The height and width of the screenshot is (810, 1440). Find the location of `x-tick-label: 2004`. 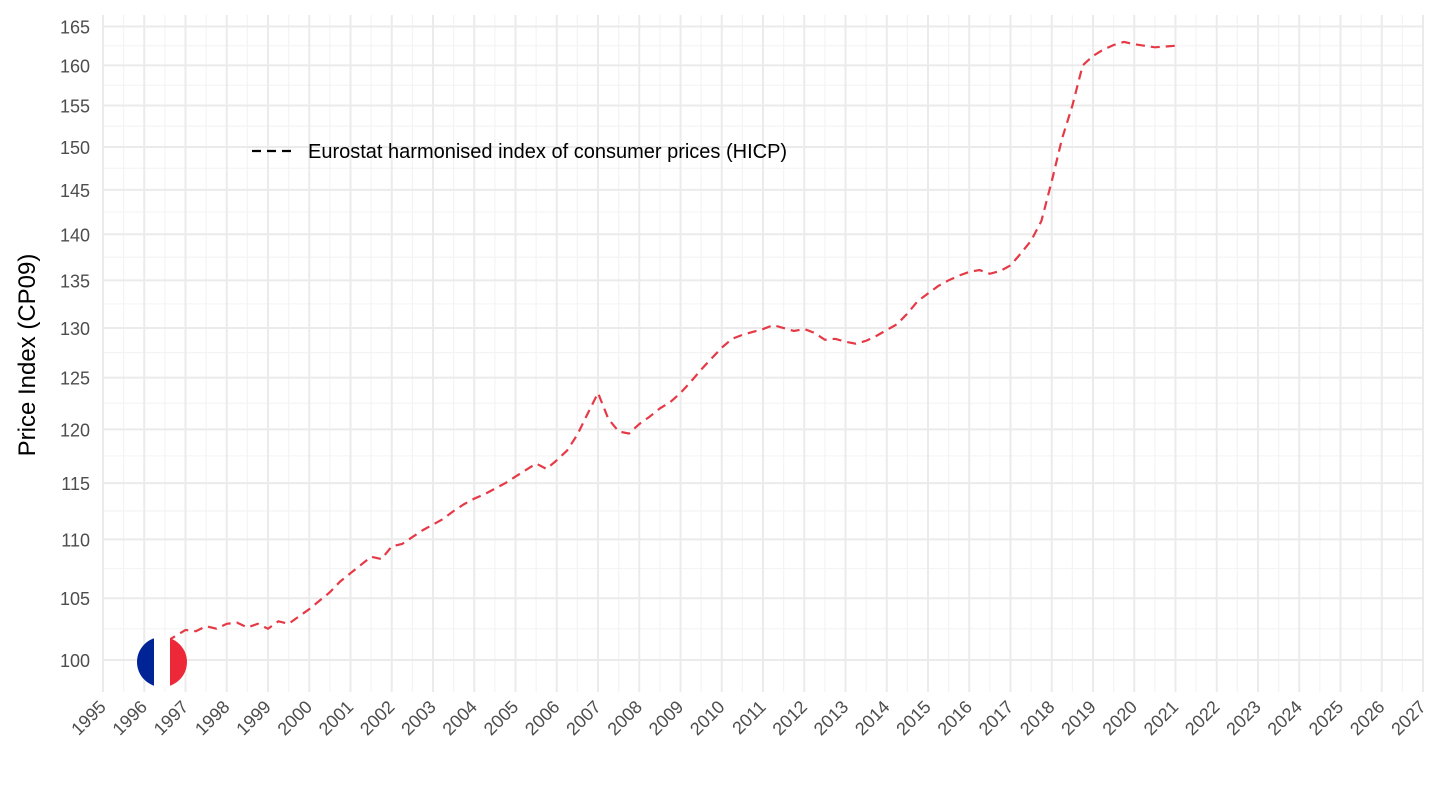

x-tick-label: 2004 is located at coordinates (460, 718).